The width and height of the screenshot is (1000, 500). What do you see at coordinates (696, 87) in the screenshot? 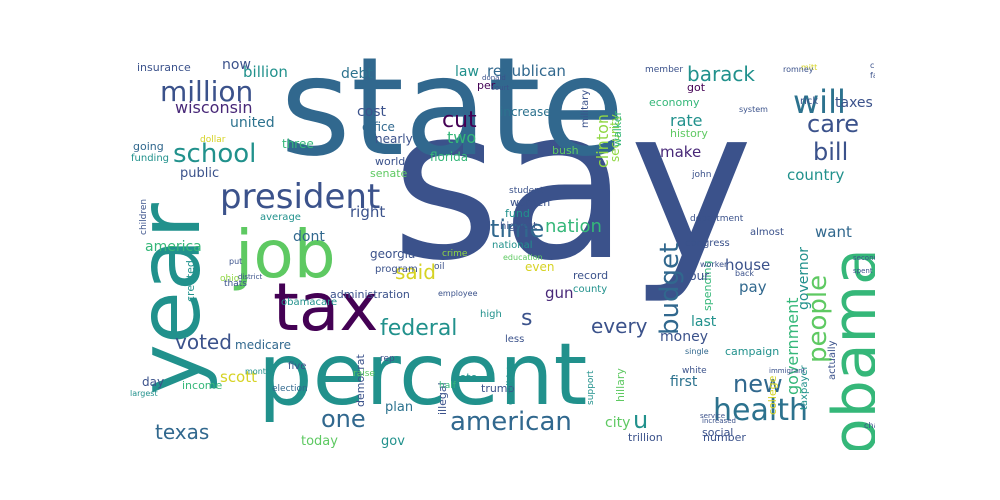
I see `cloud-word-got: got` at bounding box center [696, 87].